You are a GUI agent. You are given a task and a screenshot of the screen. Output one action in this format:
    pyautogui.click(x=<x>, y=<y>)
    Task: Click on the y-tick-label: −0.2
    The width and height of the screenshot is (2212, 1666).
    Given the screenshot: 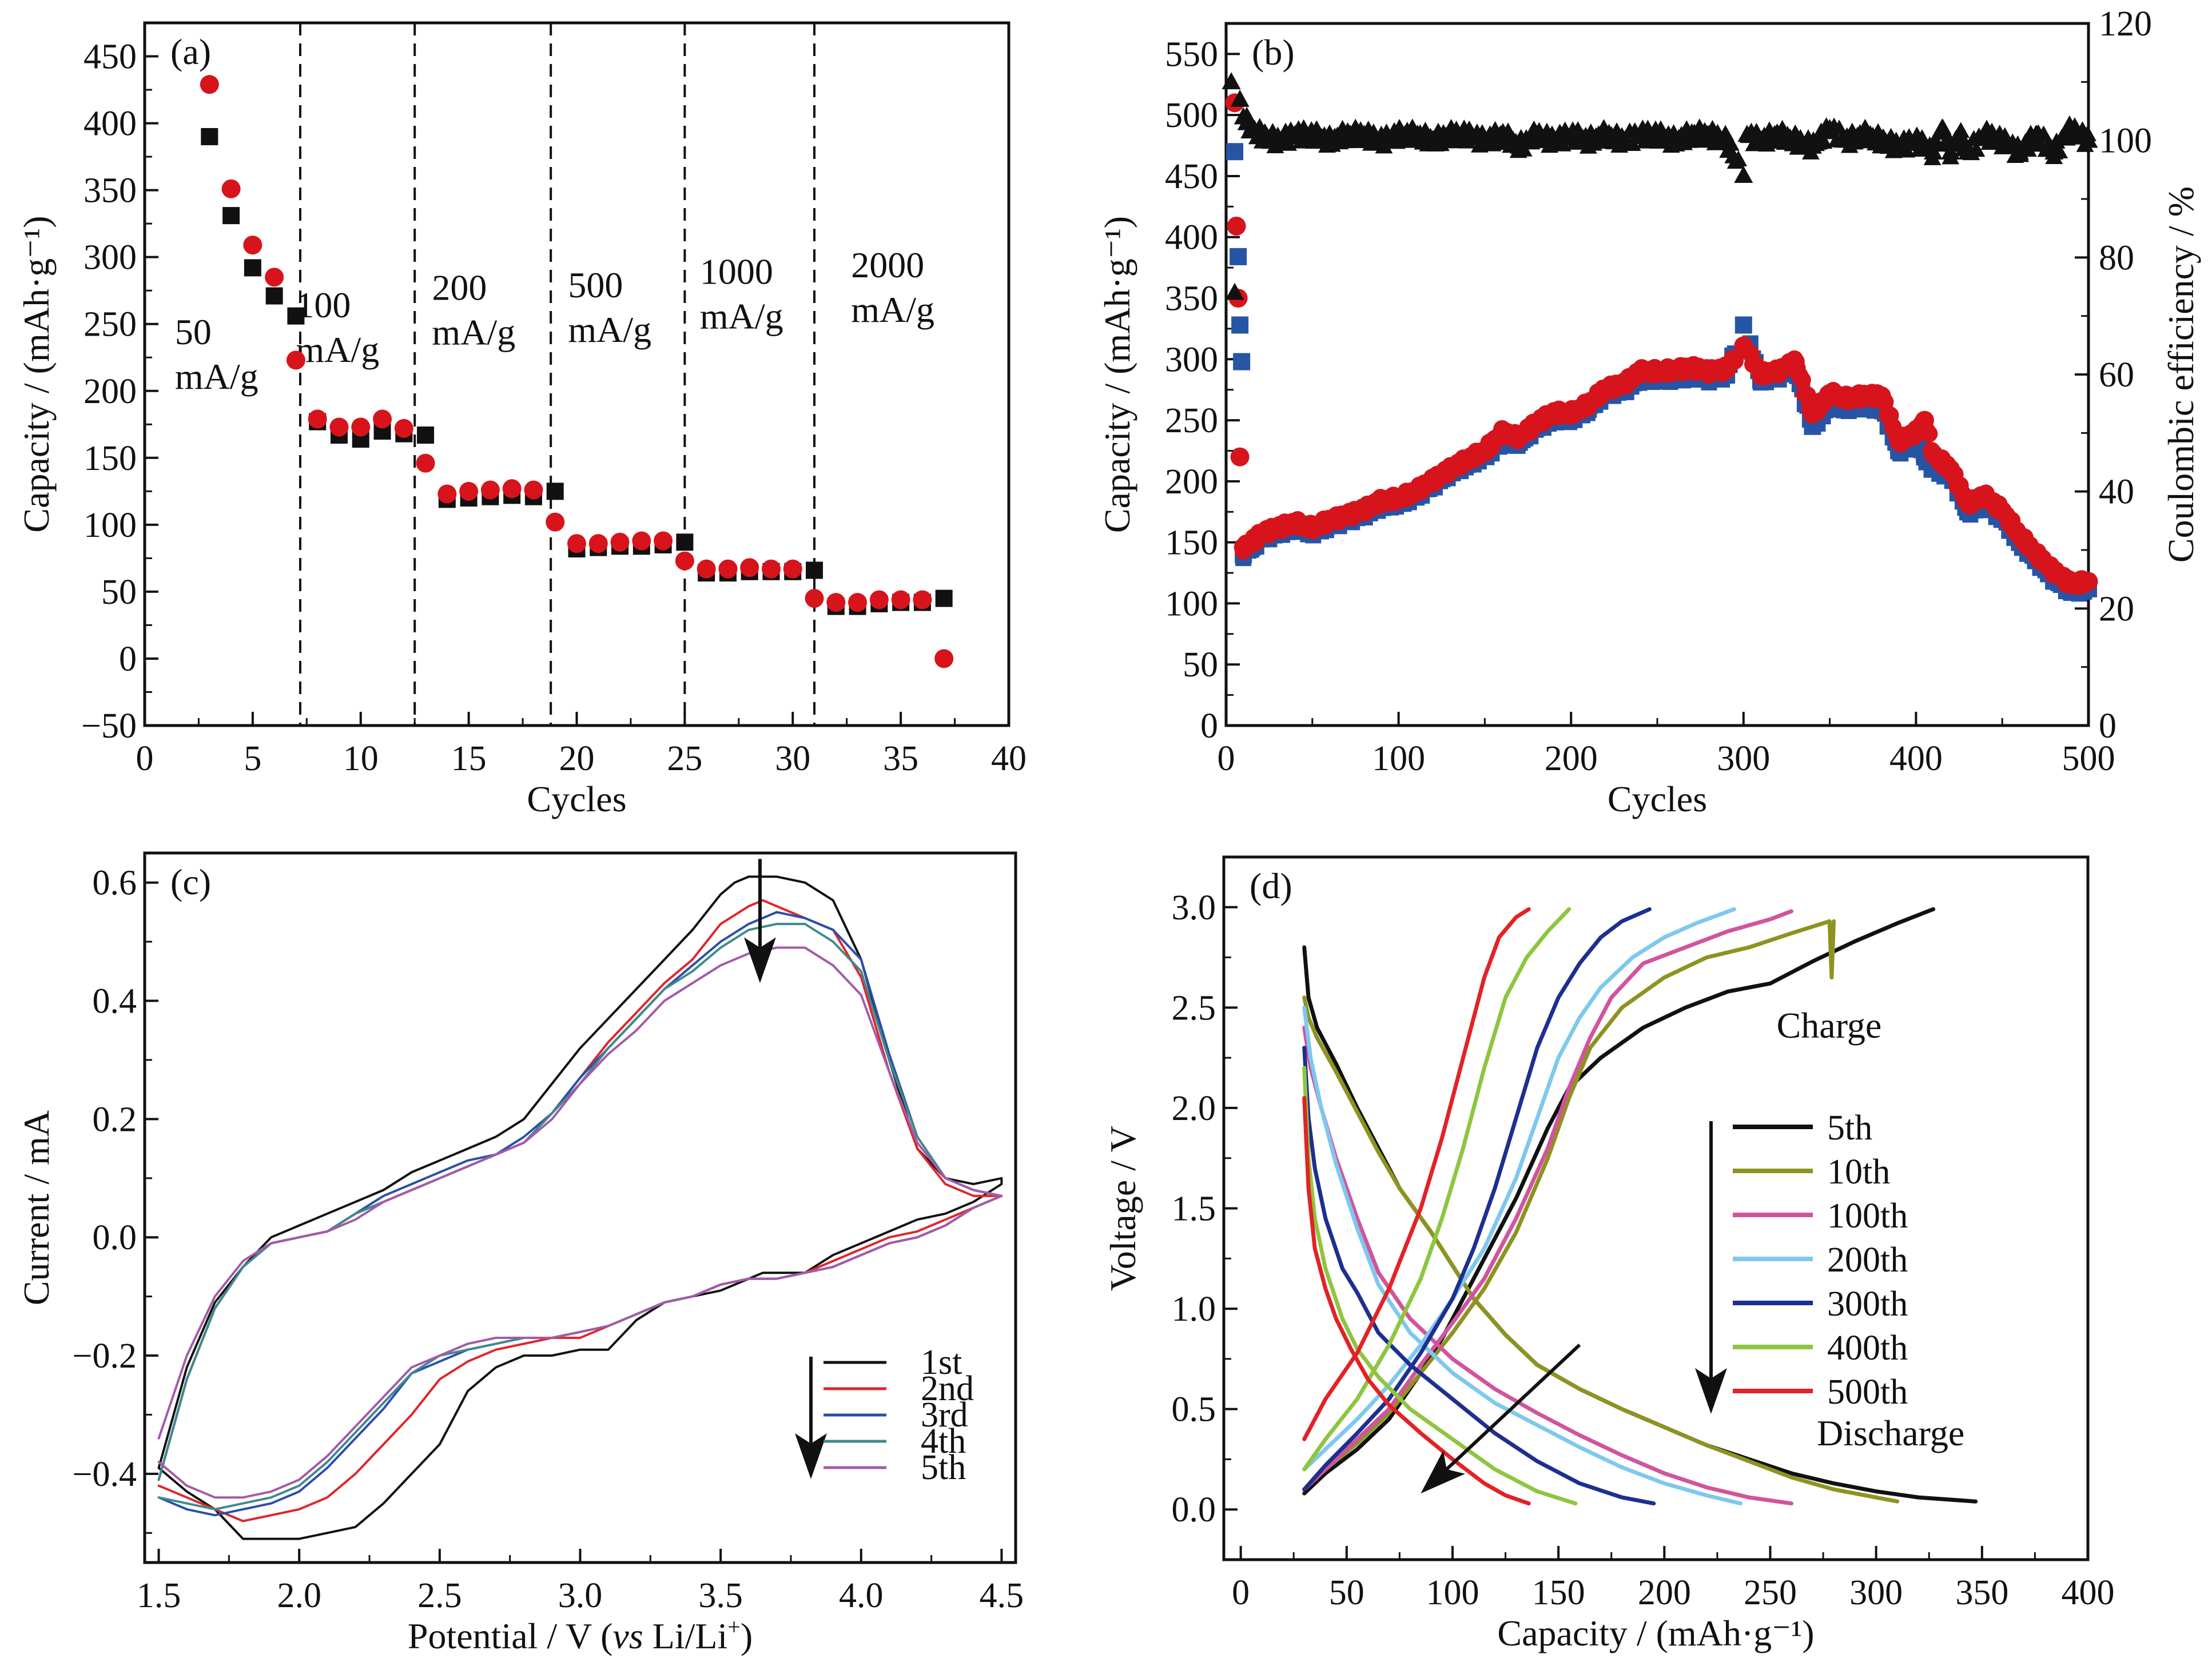 What is the action you would take?
    pyautogui.click(x=105, y=1356)
    